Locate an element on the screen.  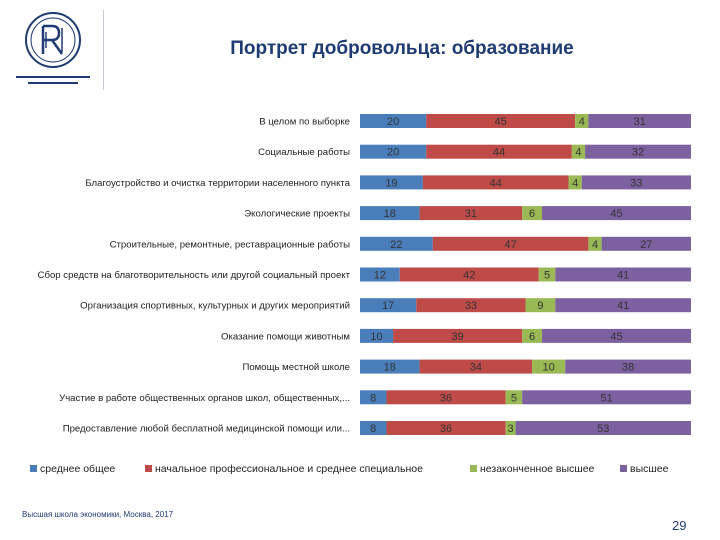
category-label: Социальные работы is located at coordinates (304, 152).